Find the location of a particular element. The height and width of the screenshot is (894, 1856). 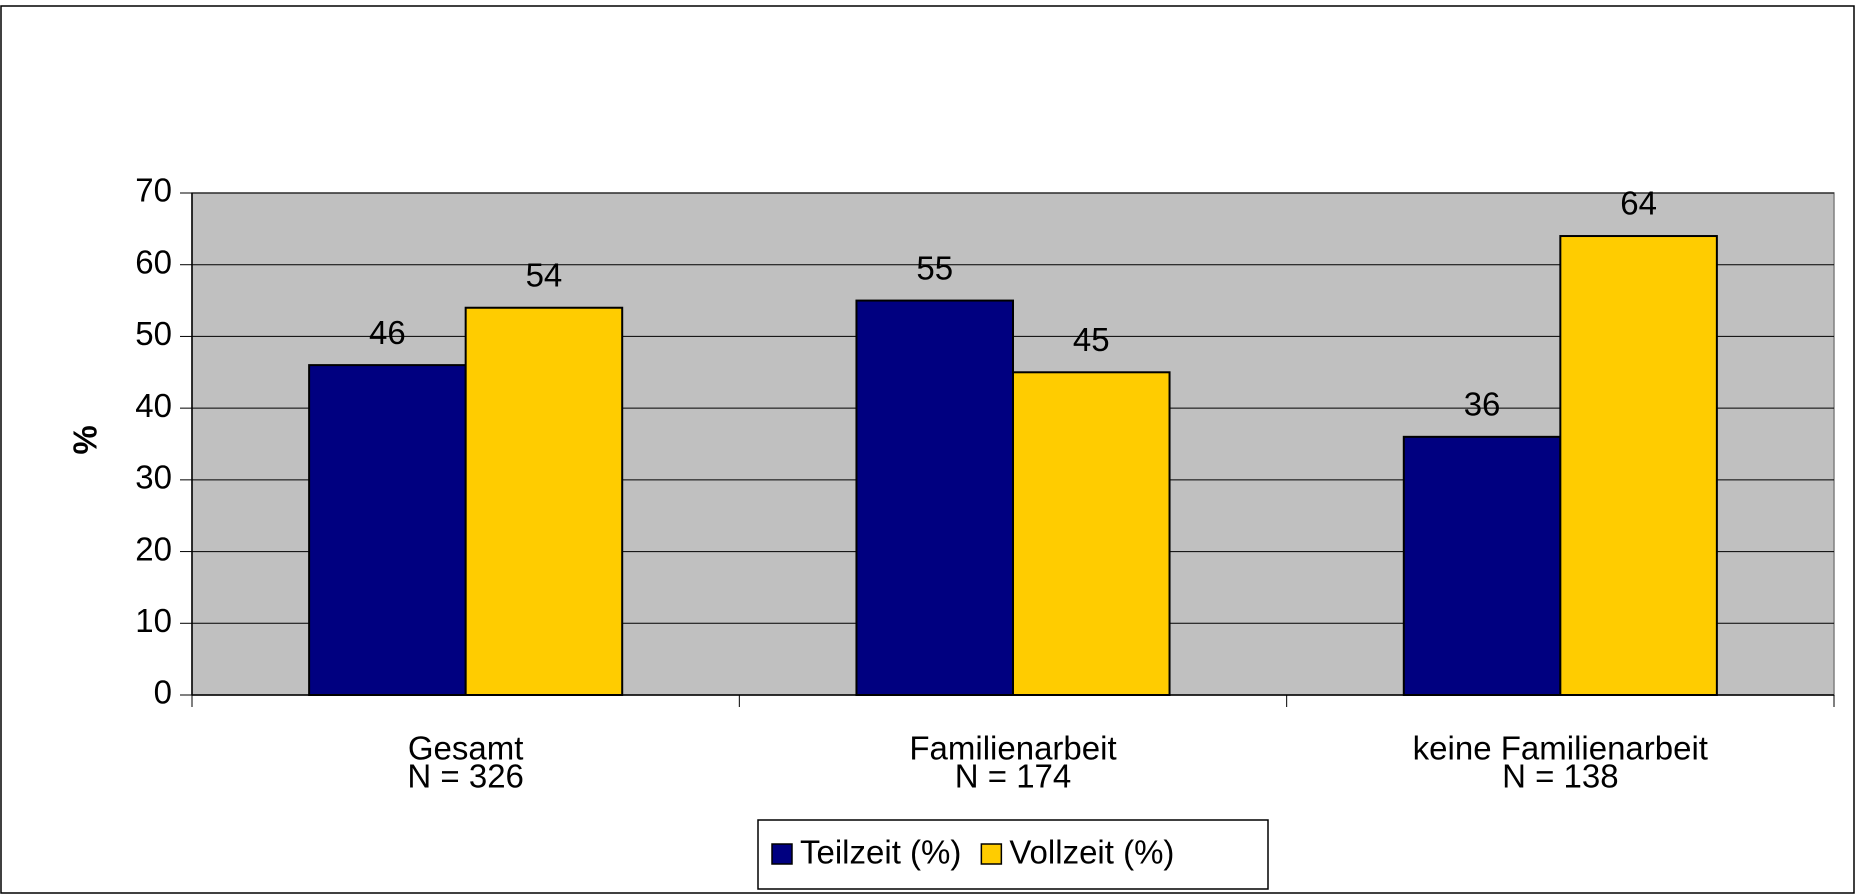

x-tick-label: keine Familienarbeit is located at coordinates (1560, 748).